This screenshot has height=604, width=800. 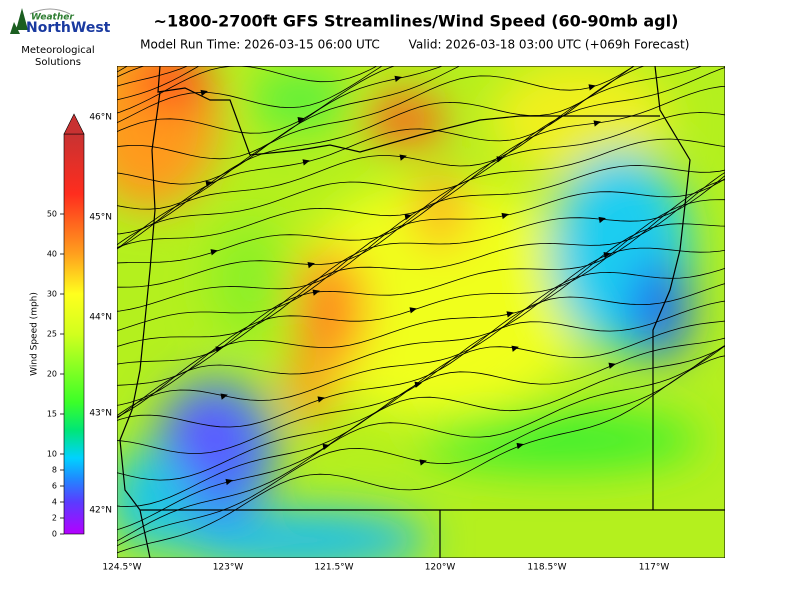 What do you see at coordinates (100, 118) in the screenshot?
I see `lat-label: 46°N` at bounding box center [100, 118].